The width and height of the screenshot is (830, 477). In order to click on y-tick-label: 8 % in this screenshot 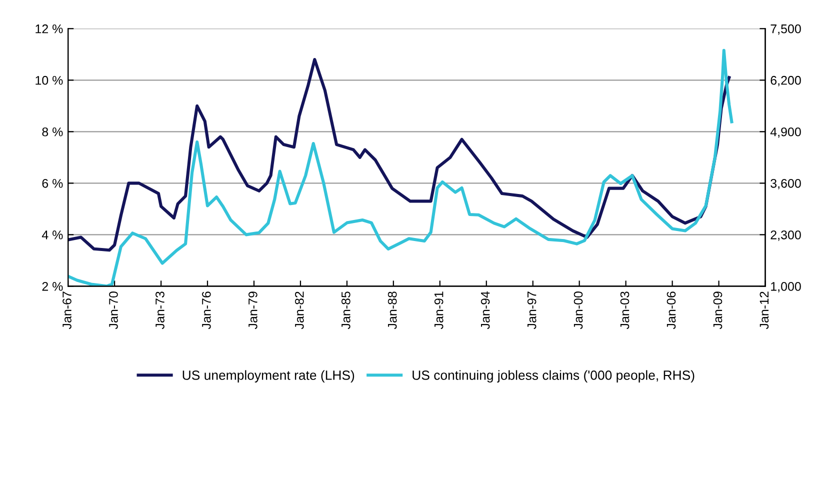, I will do `click(52, 131)`.